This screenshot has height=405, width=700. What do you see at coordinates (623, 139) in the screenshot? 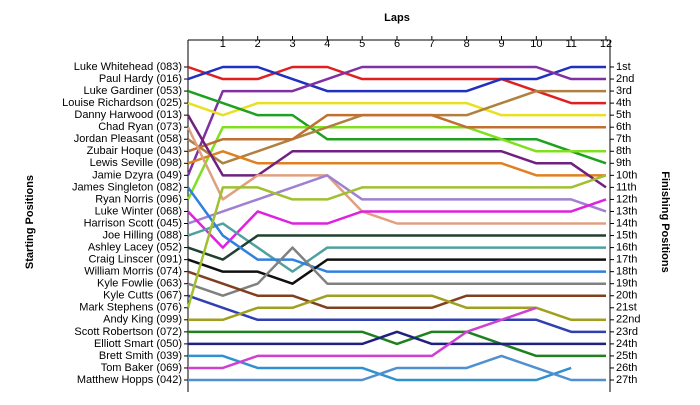
I see `y2-tick-label: 7th` at bounding box center [623, 139].